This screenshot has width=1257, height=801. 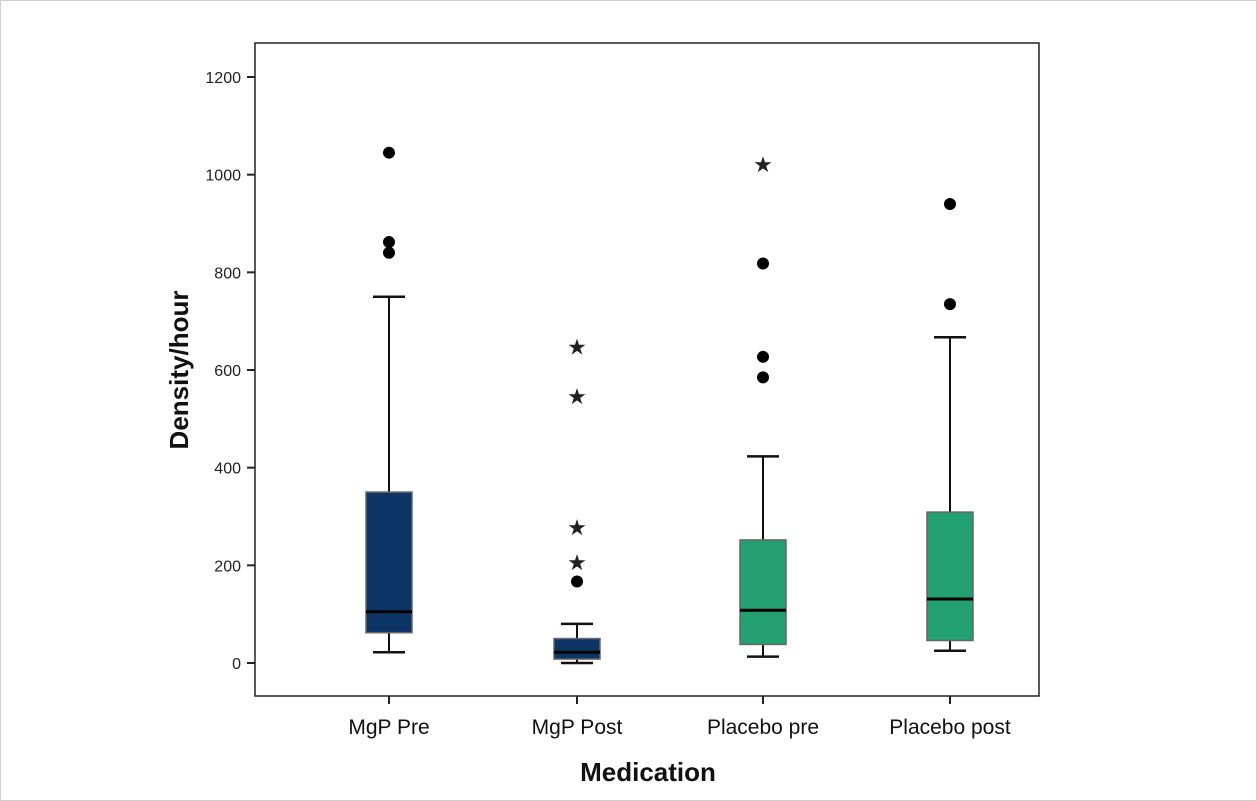 What do you see at coordinates (388, 727) in the screenshot?
I see `x-tick-label: MgP Pre` at bounding box center [388, 727].